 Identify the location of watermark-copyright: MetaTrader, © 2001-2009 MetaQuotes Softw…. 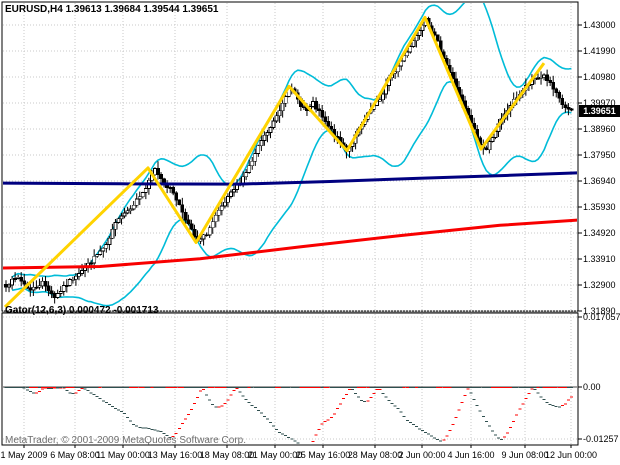
(126, 440).